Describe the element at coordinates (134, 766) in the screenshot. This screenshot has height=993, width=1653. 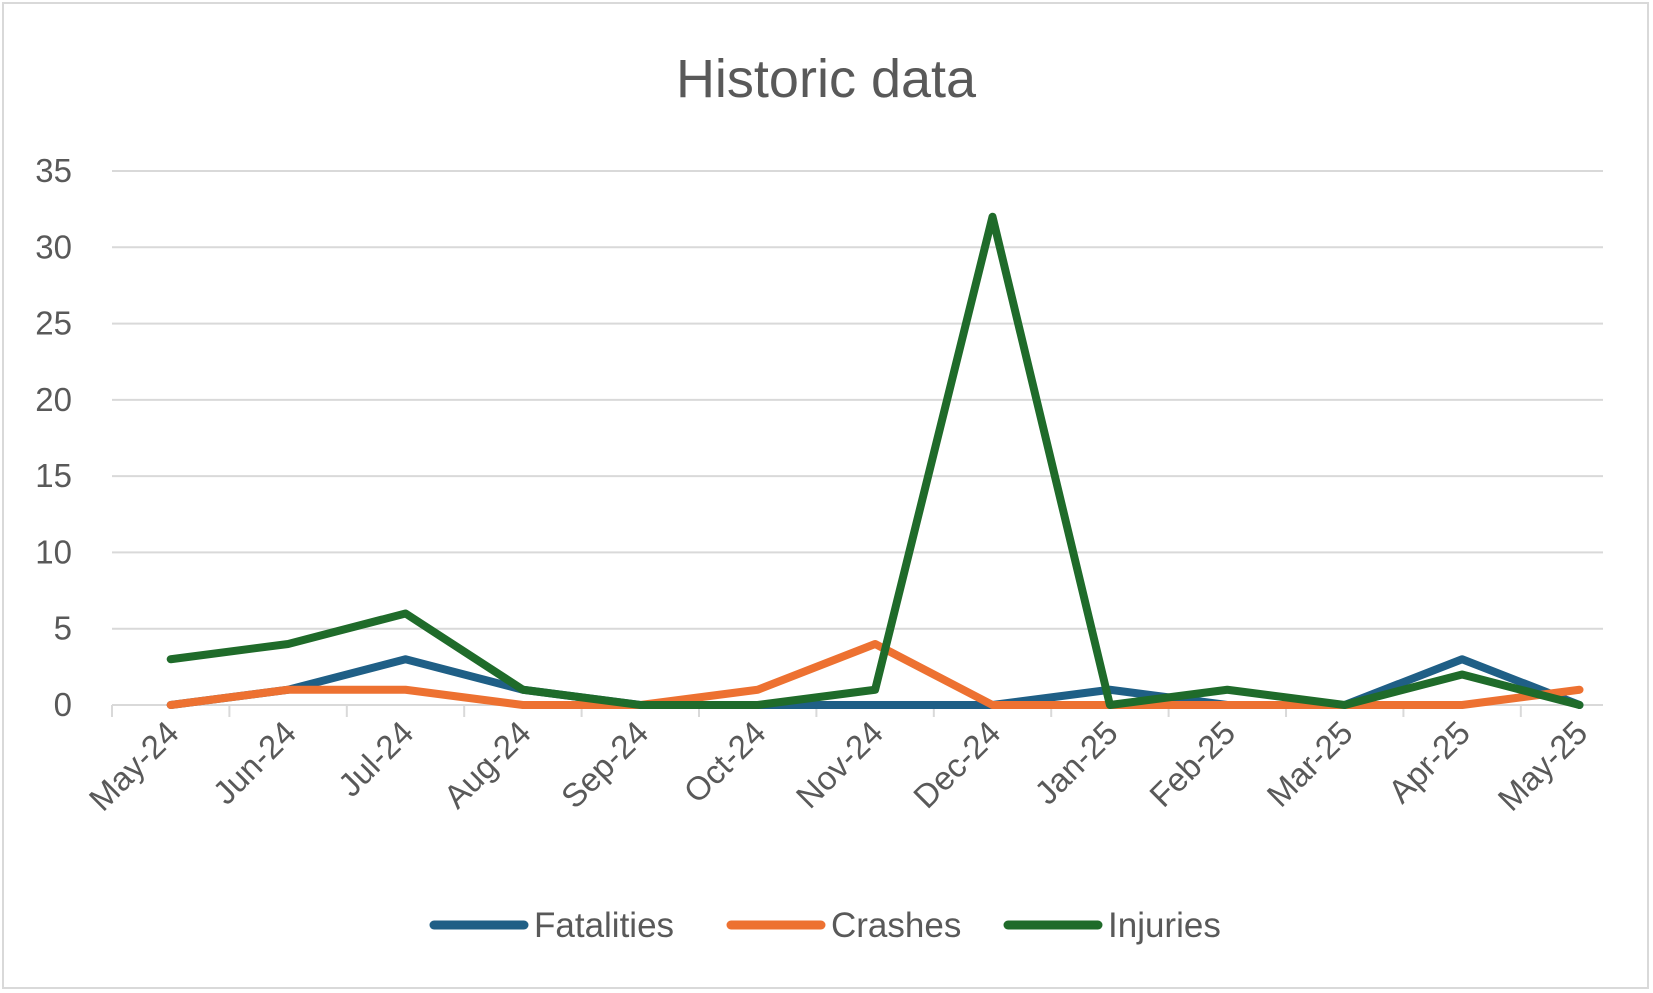
I see `x-tick-label: May-24` at that location.